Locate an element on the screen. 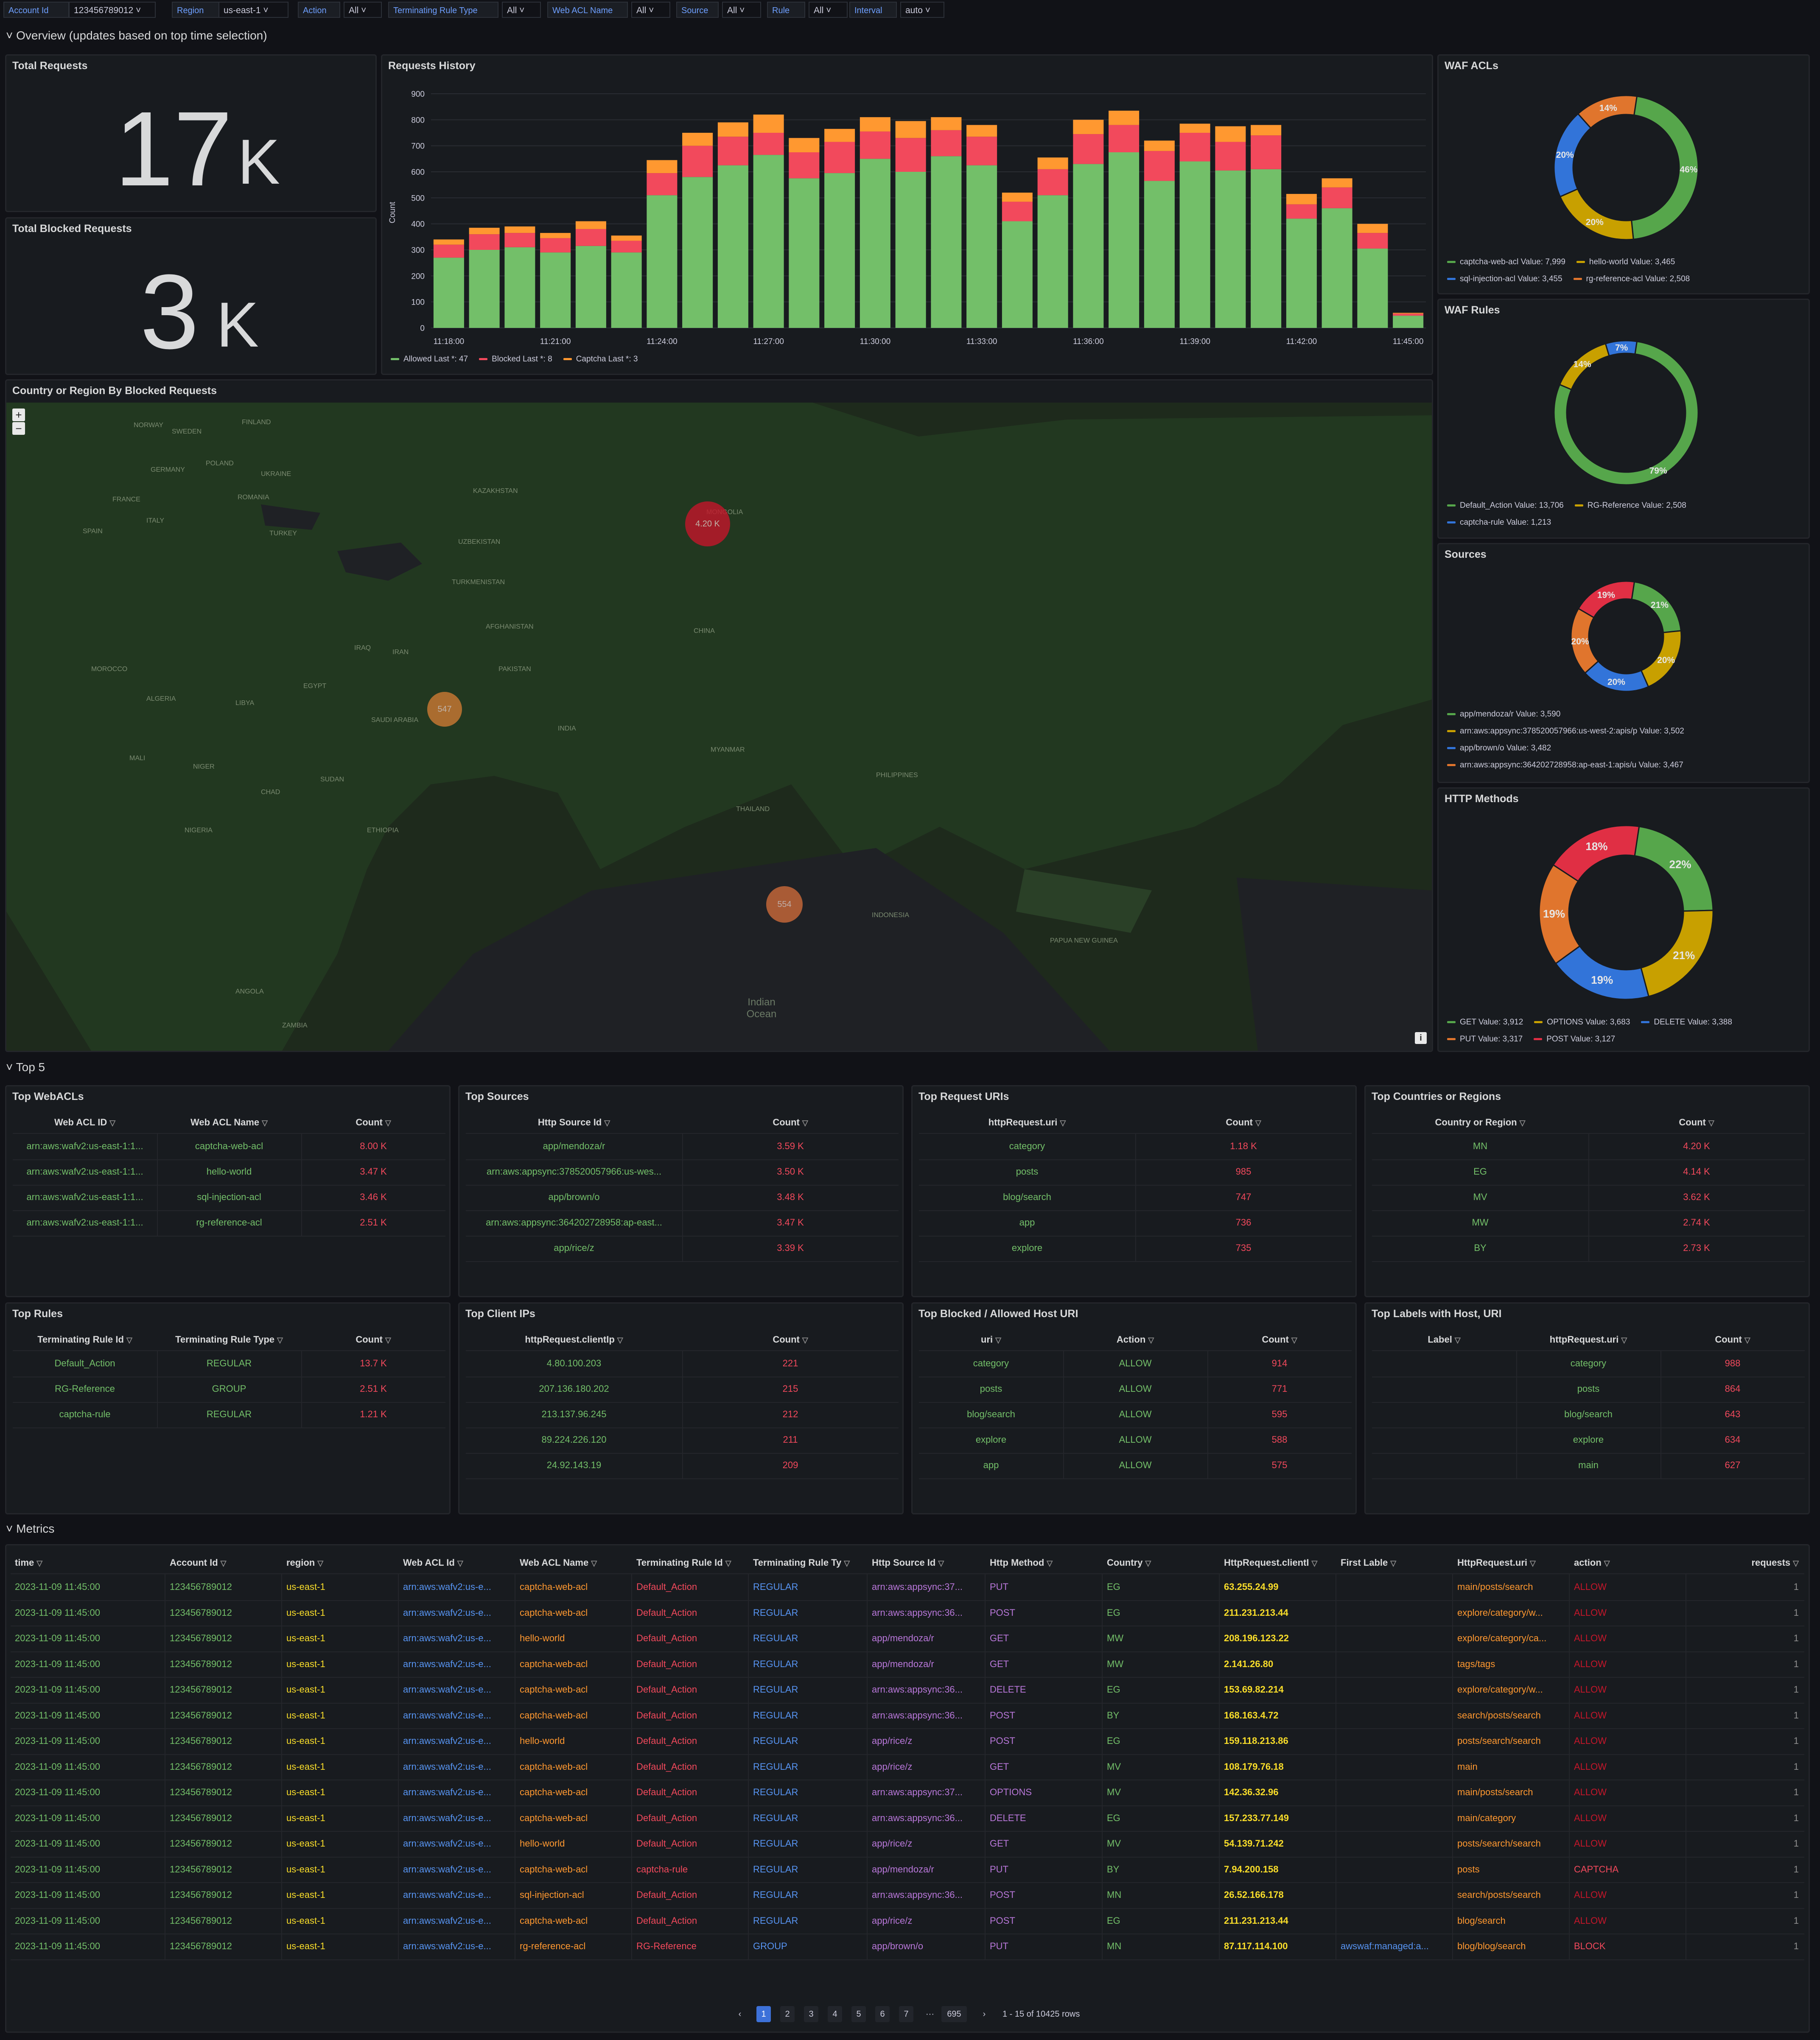 The height and width of the screenshot is (2040, 1820). legend-item: DELETE Value: 3,388 is located at coordinates (1687, 1023).